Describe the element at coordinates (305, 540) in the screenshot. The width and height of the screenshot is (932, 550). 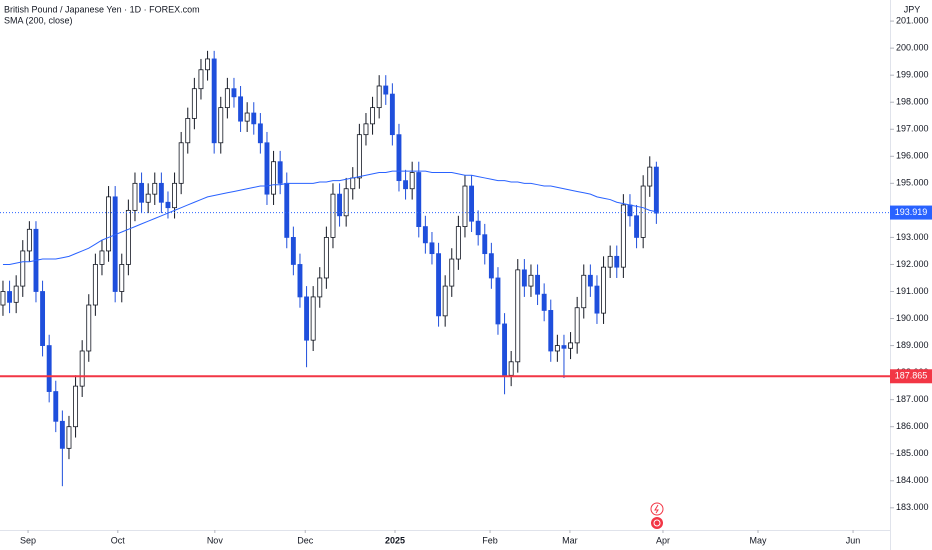
I see `x-tick-label: Dec` at that location.